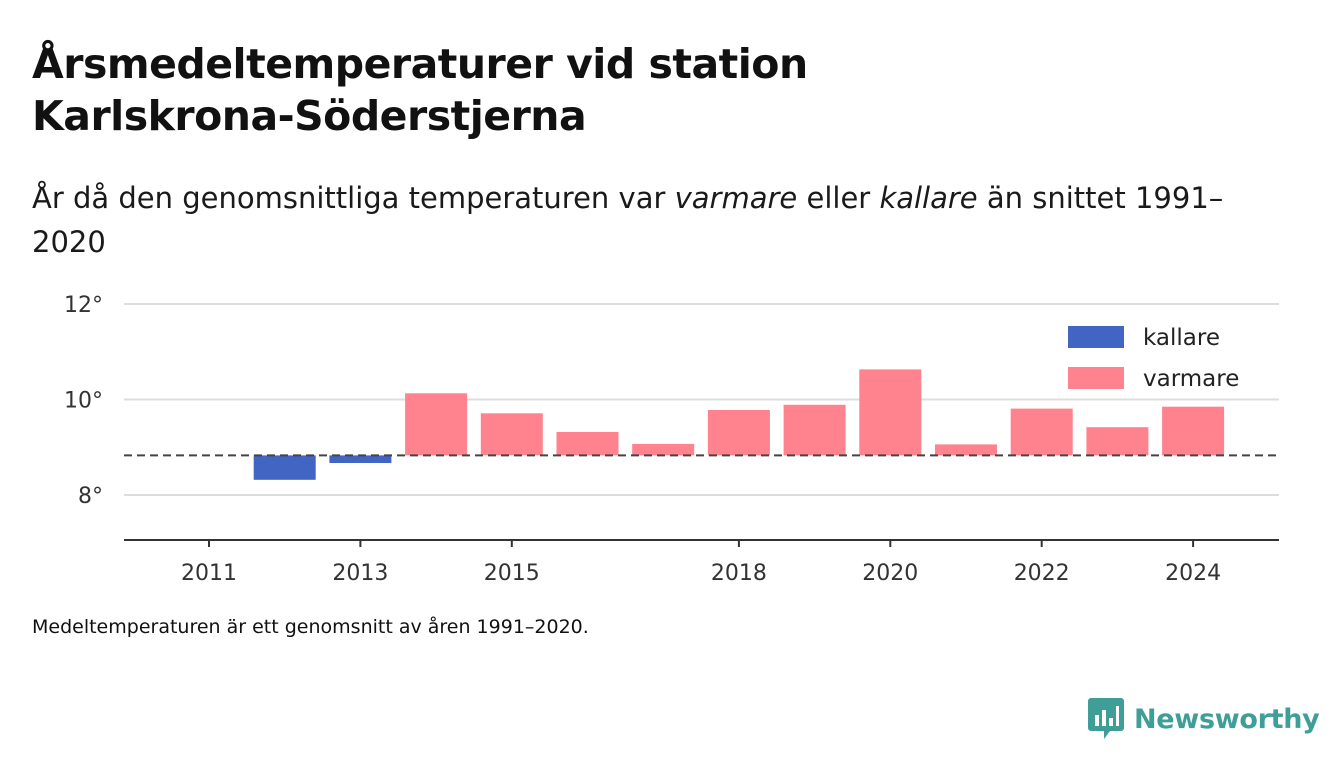 Image resolution: width=1340 pixels, height=771 pixels. What do you see at coordinates (701, 563) in the screenshot?
I see `x-axis-ticks: 2011 2013 2015 2018 2020 2022 2024` at bounding box center [701, 563].